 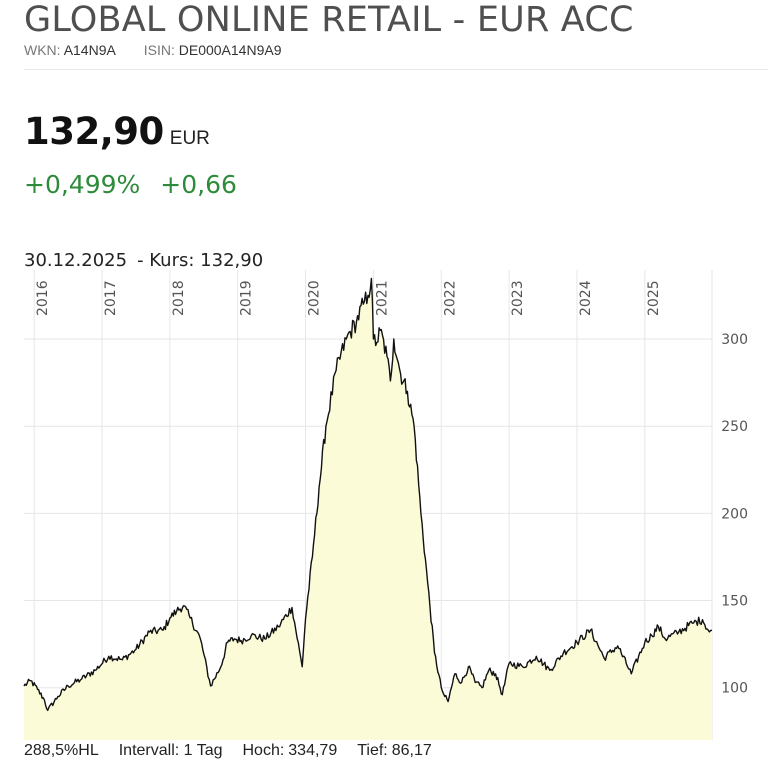 I want to click on price-tick-label: 300, so click(x=734, y=340).